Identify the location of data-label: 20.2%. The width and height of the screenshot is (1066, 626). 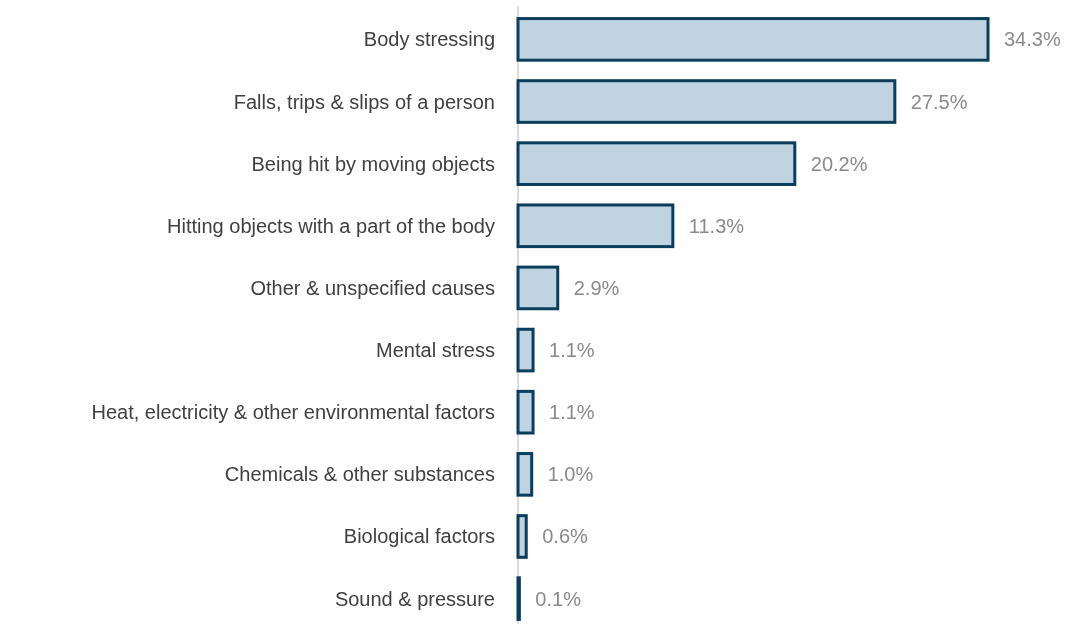
(839, 163).